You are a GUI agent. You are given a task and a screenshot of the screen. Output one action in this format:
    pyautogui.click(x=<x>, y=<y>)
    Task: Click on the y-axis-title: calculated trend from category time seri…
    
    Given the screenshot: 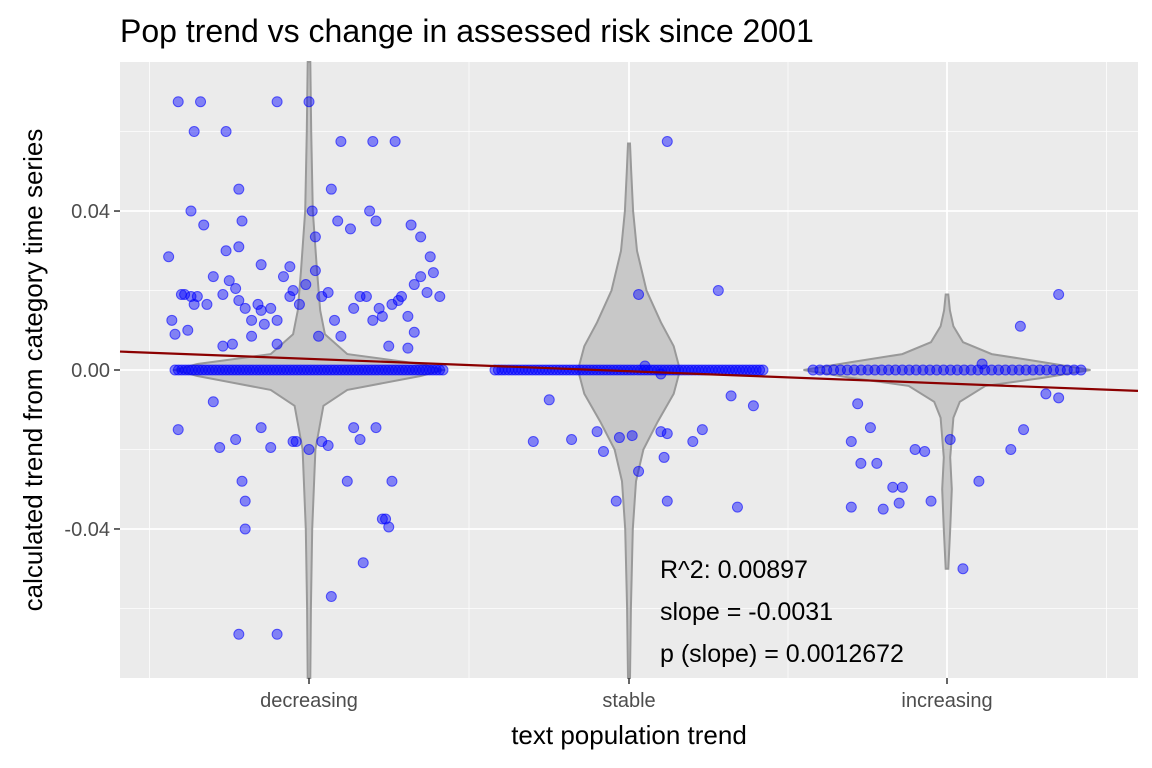 What is the action you would take?
    pyautogui.click(x=33, y=370)
    